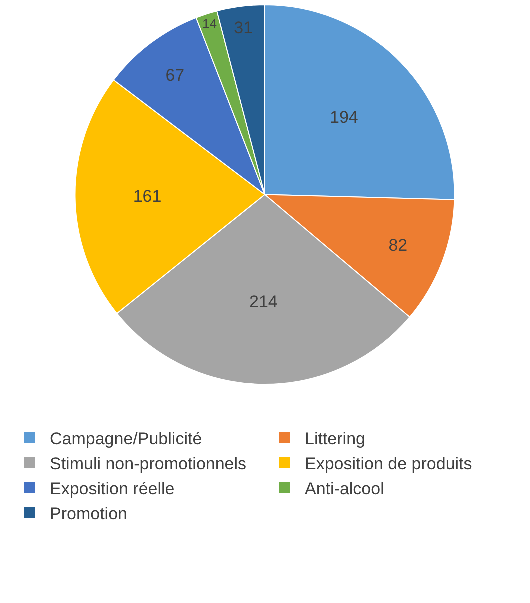 Image resolution: width=530 pixels, height=603 pixels. What do you see at coordinates (344, 488) in the screenshot?
I see `legend-label: Anti-alcool` at bounding box center [344, 488].